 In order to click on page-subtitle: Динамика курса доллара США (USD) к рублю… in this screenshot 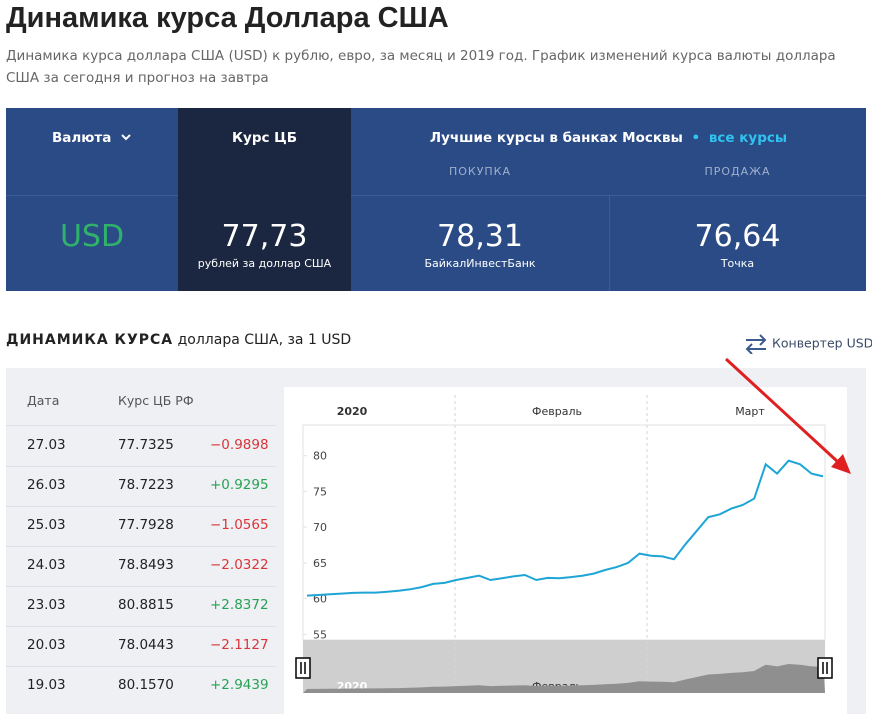, I will do `click(421, 67)`.